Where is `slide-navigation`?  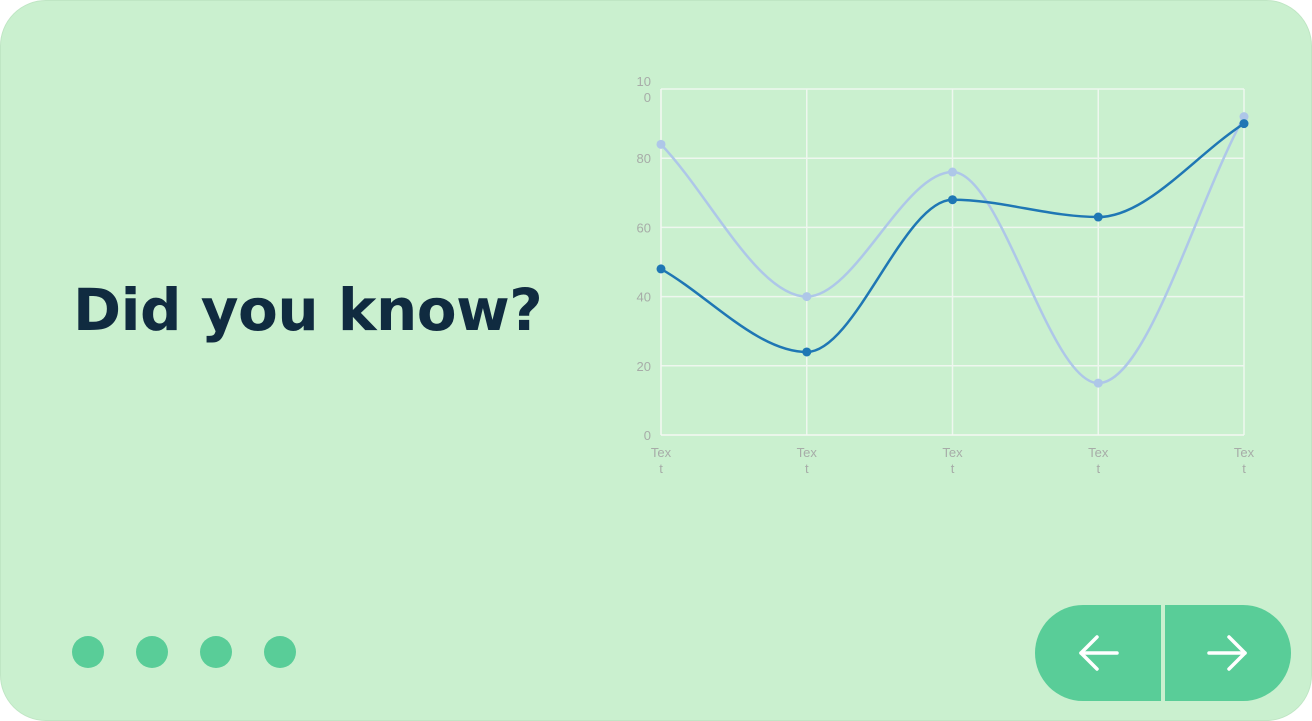 slide-navigation is located at coordinates (1163, 653).